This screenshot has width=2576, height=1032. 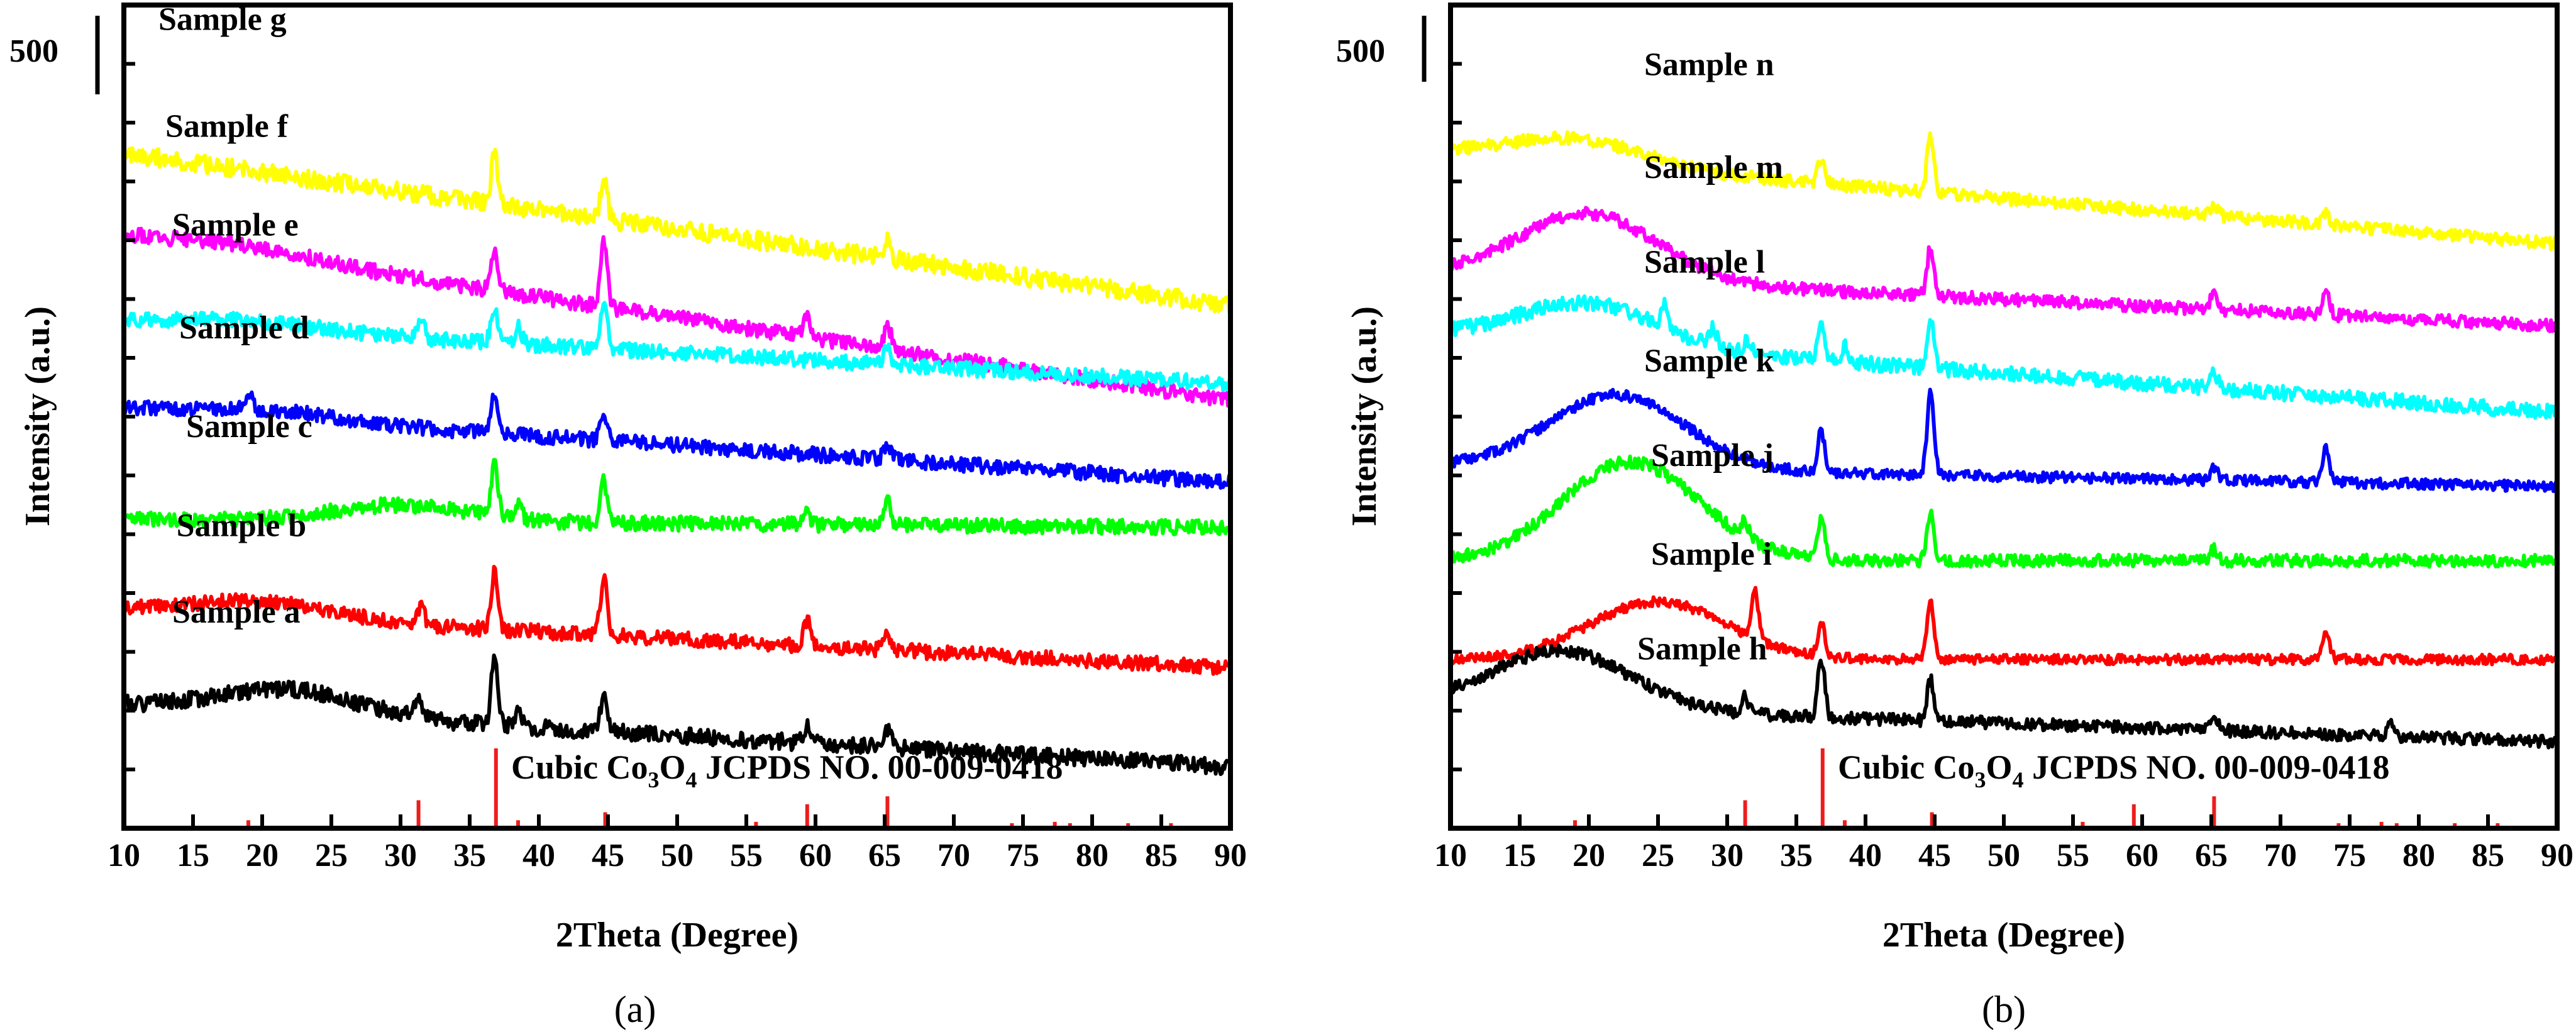 I want to click on series-label-sample-b: Sample b, so click(x=242, y=525).